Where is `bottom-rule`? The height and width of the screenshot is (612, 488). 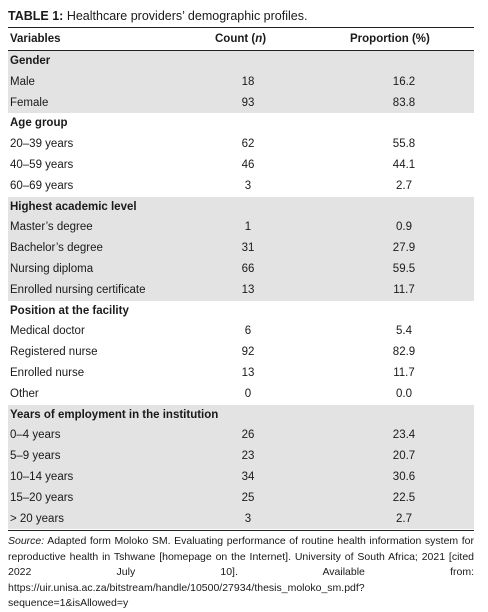 bottom-rule is located at coordinates (241, 530).